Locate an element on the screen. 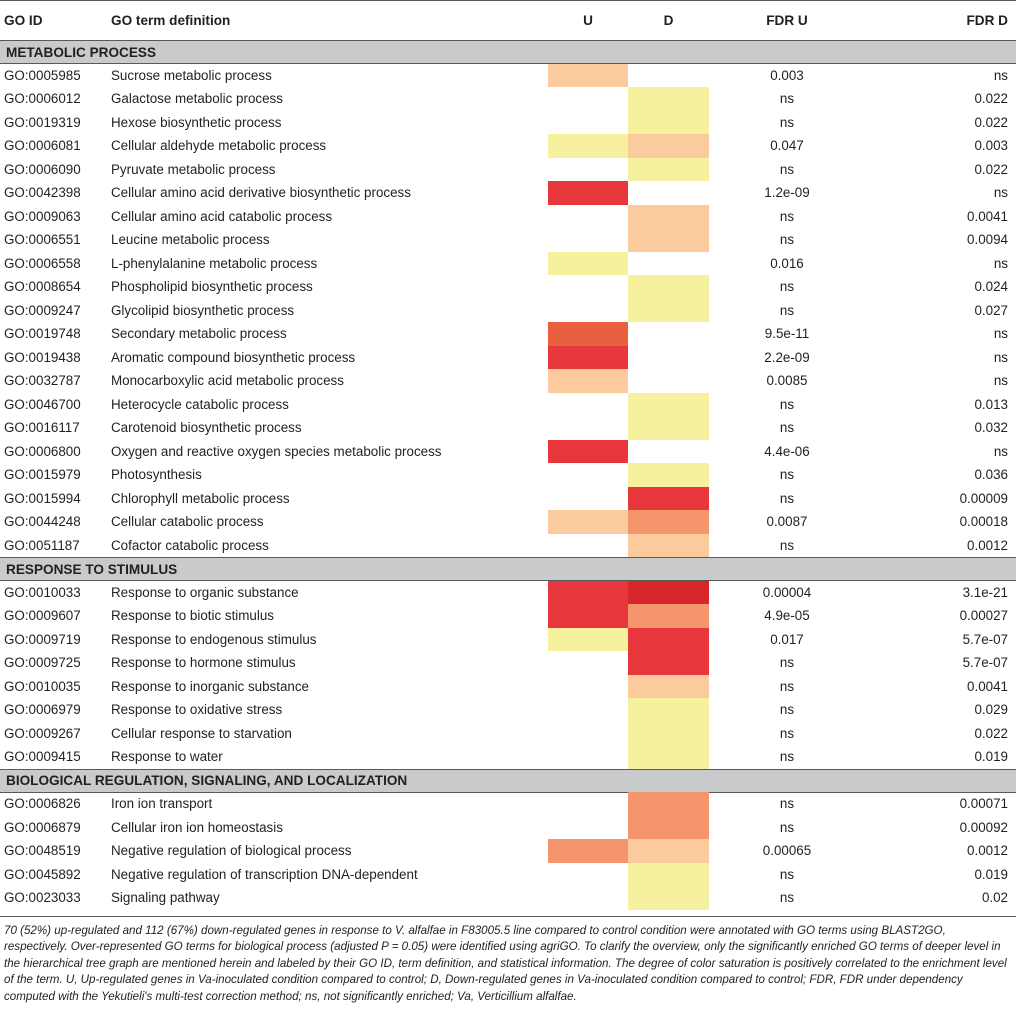  fdr-d-value: 0.0012 is located at coordinates (987, 545).